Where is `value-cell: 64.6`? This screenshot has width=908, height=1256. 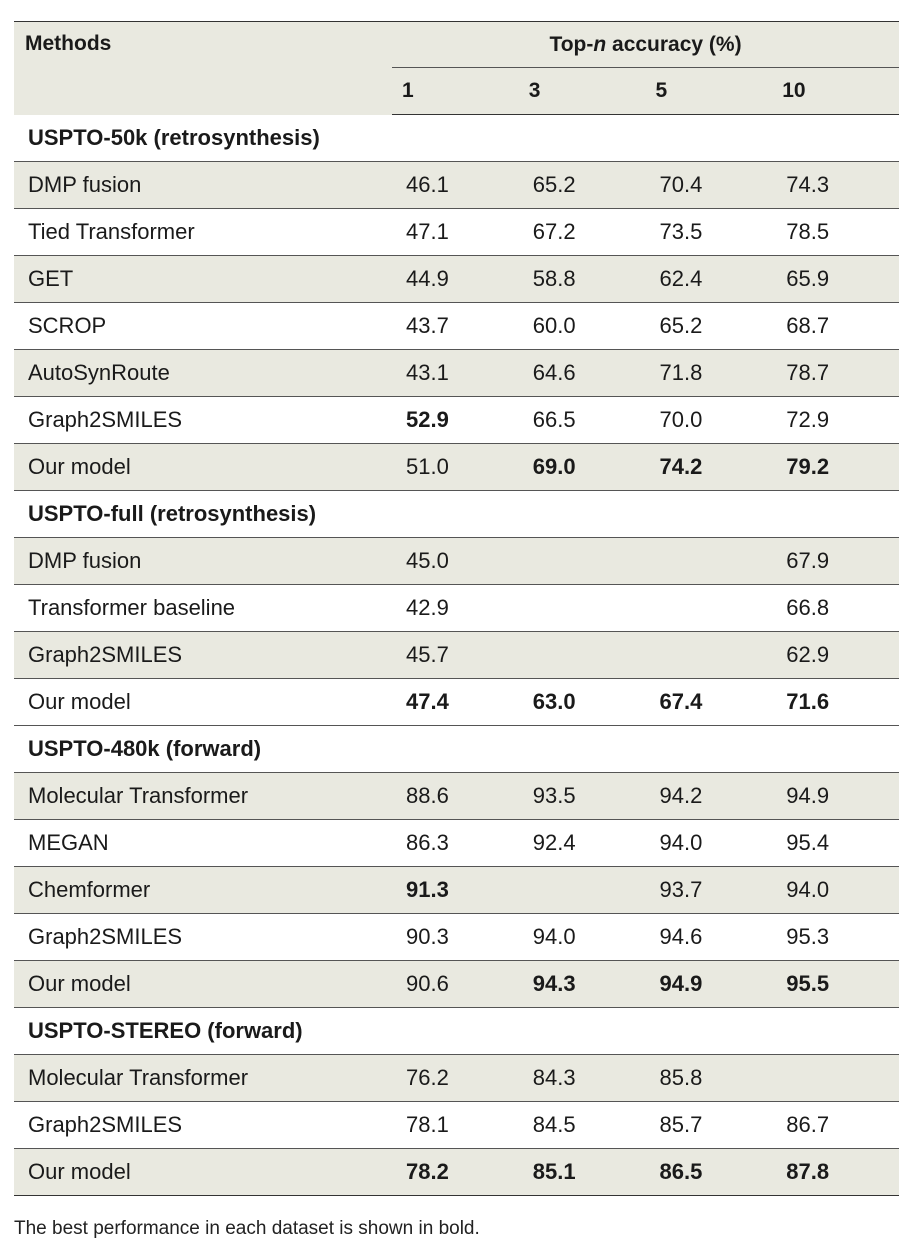 value-cell: 64.6 is located at coordinates (582, 373).